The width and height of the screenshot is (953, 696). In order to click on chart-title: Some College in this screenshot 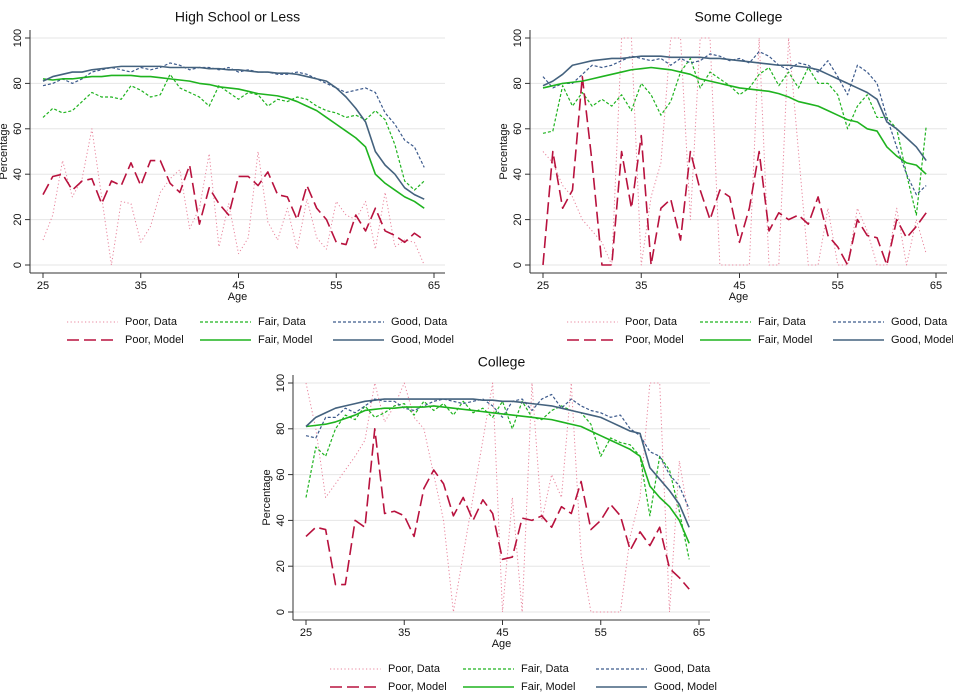, I will do `click(739, 17)`.